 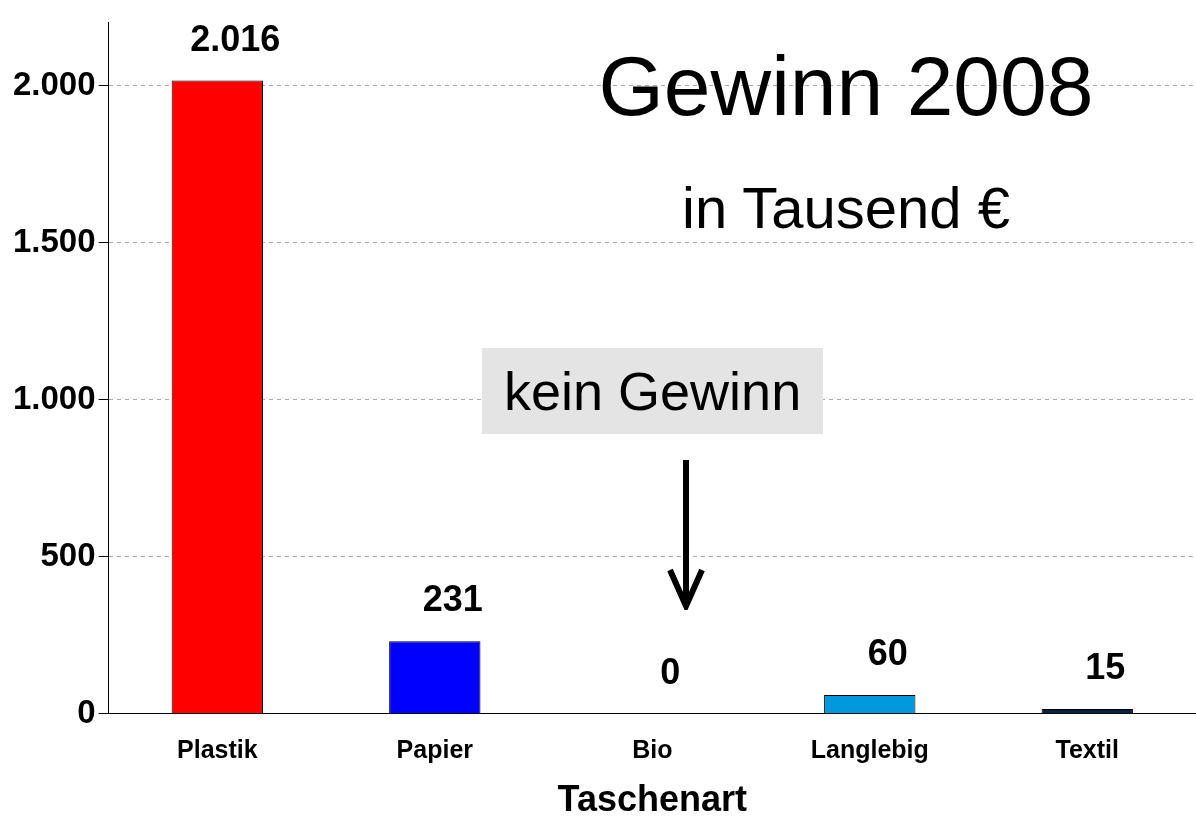 What do you see at coordinates (846, 86) in the screenshot?
I see `chart-title: Gewinn 2008` at bounding box center [846, 86].